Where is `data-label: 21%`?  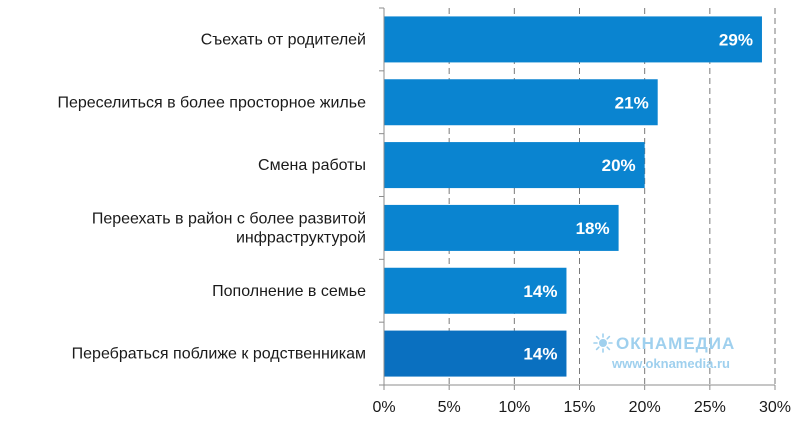 data-label: 21% is located at coordinates (632, 102).